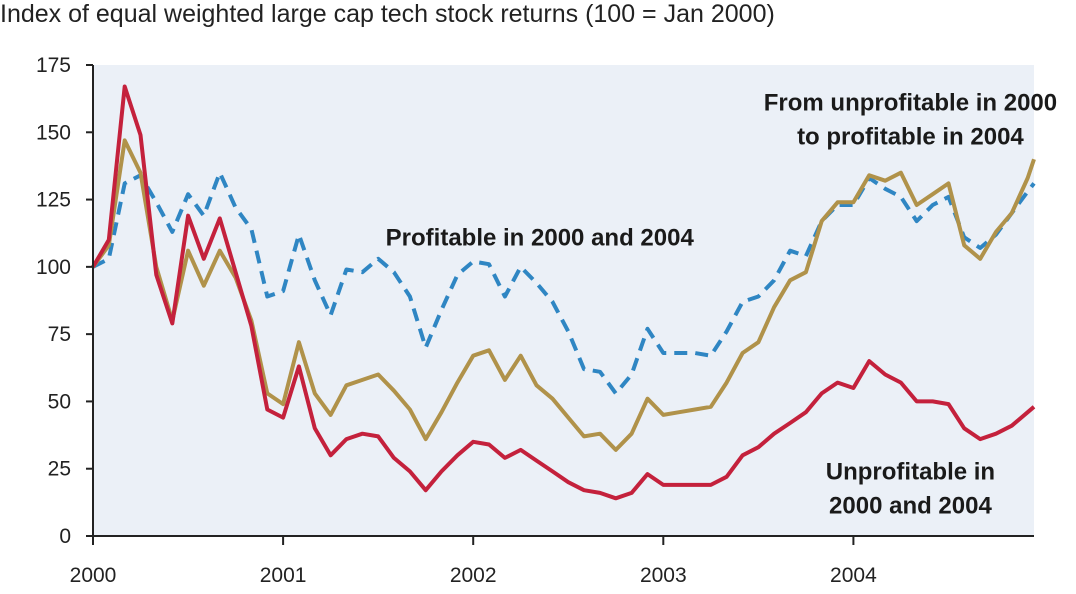  Describe the element at coordinates (65, 536) in the screenshot. I see `y-tick-label: 0` at that location.